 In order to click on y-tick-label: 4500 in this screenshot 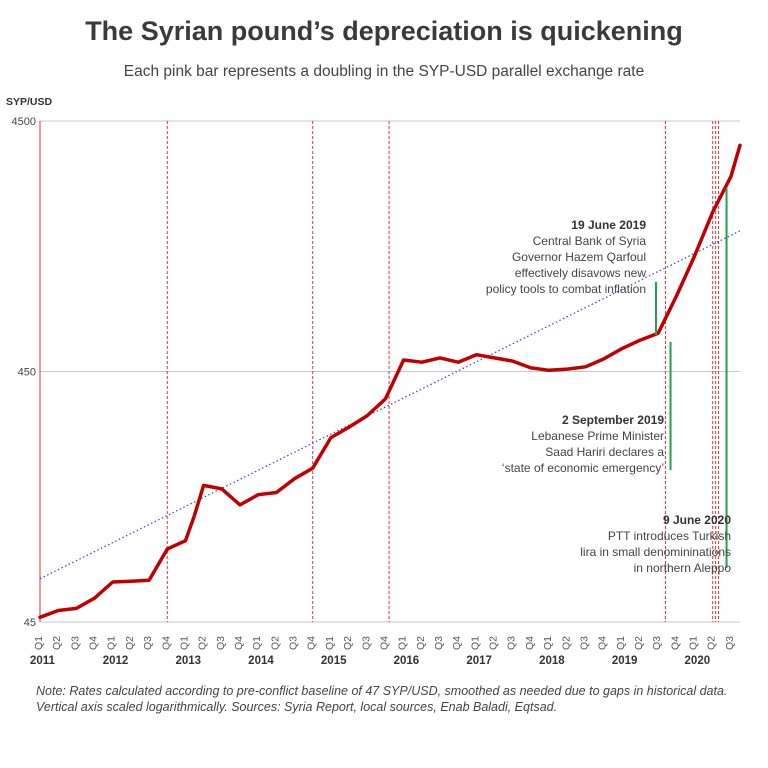, I will do `click(24, 122)`.